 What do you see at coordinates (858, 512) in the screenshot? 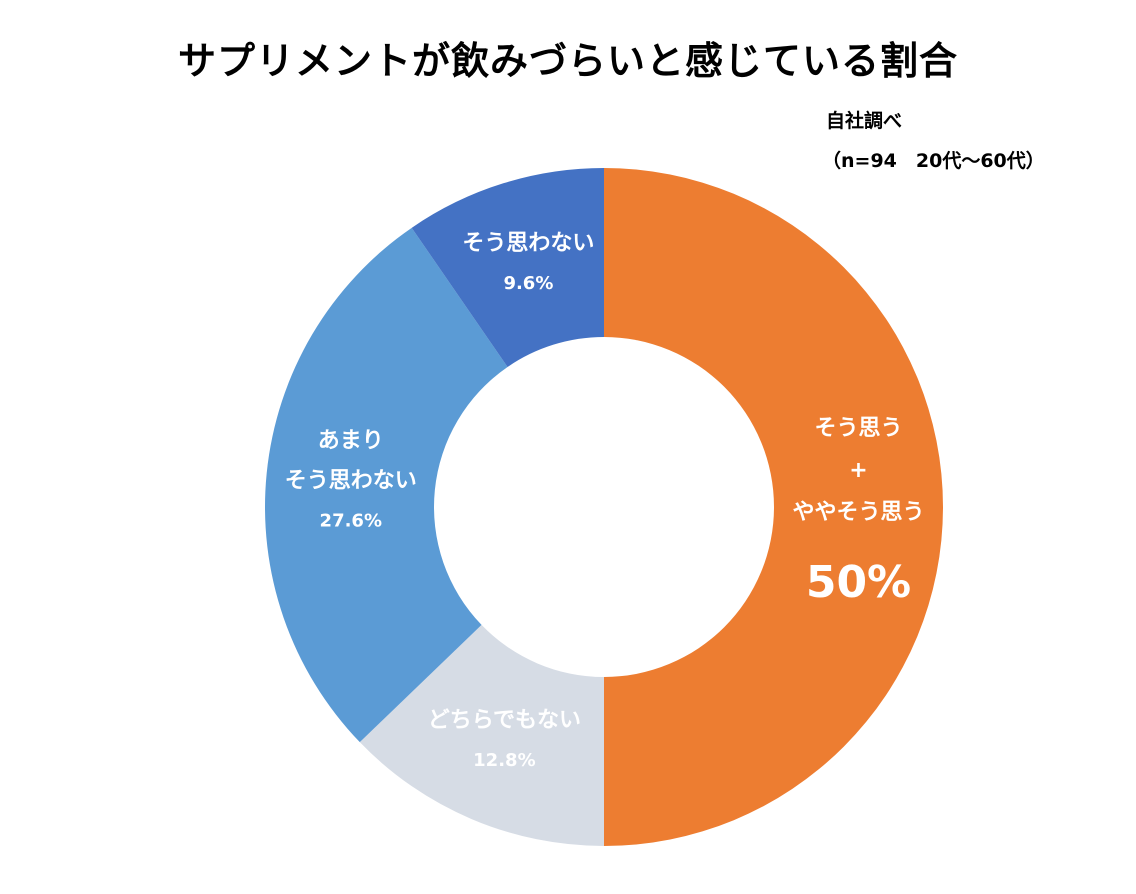
I see `slice-1-label-line-3: ややそう思う` at bounding box center [858, 512].